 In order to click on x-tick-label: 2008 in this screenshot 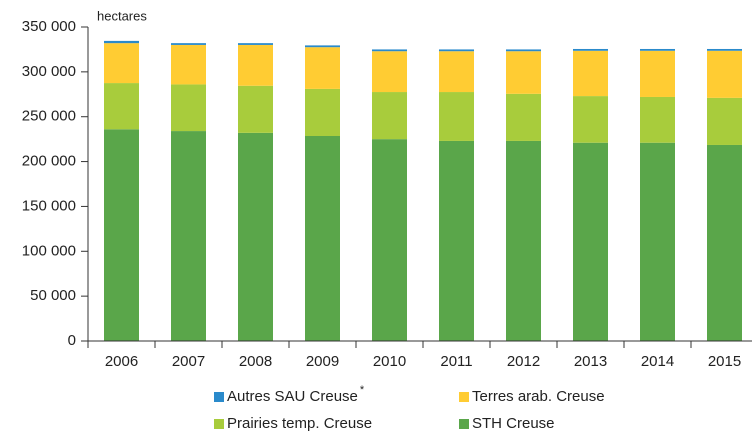, I will do `click(255, 361)`.